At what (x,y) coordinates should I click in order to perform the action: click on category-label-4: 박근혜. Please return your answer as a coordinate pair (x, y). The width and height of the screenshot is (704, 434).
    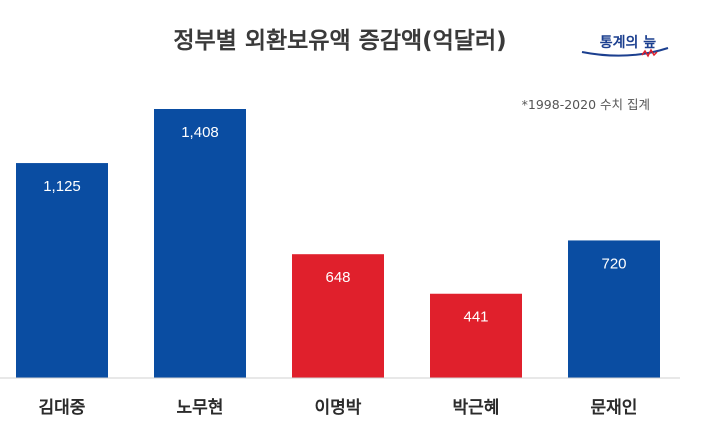
    Looking at the image, I should click on (476, 408).